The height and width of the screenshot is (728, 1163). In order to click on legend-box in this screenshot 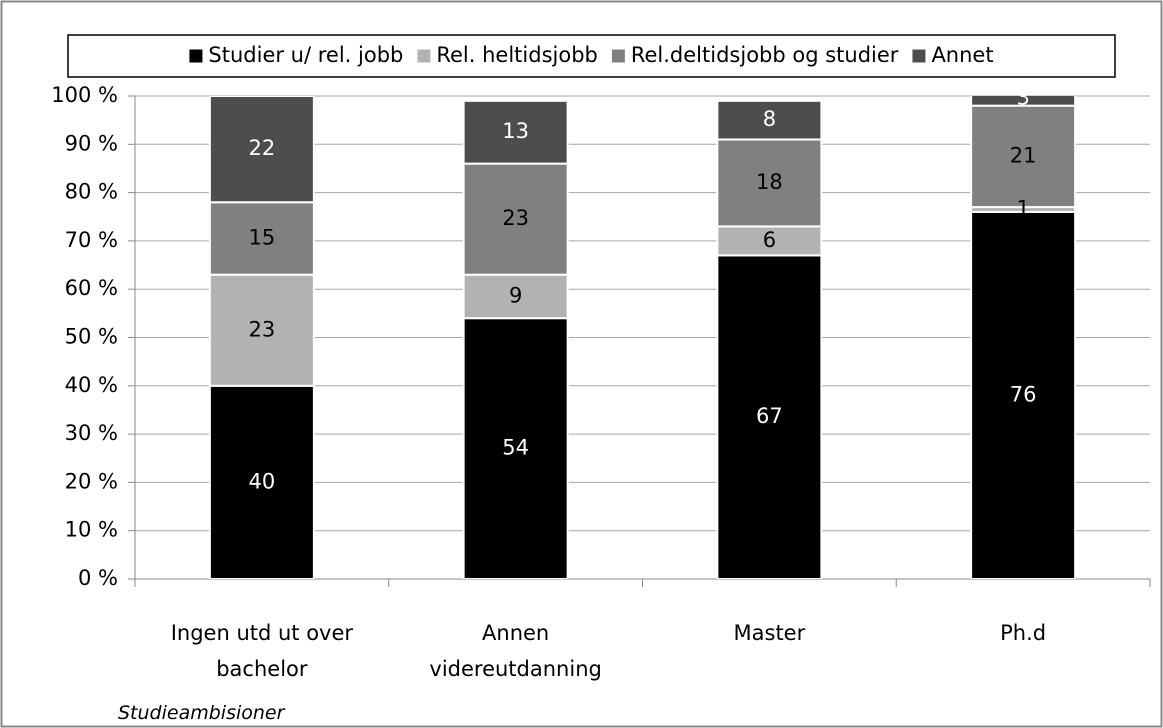, I will do `click(591, 56)`.